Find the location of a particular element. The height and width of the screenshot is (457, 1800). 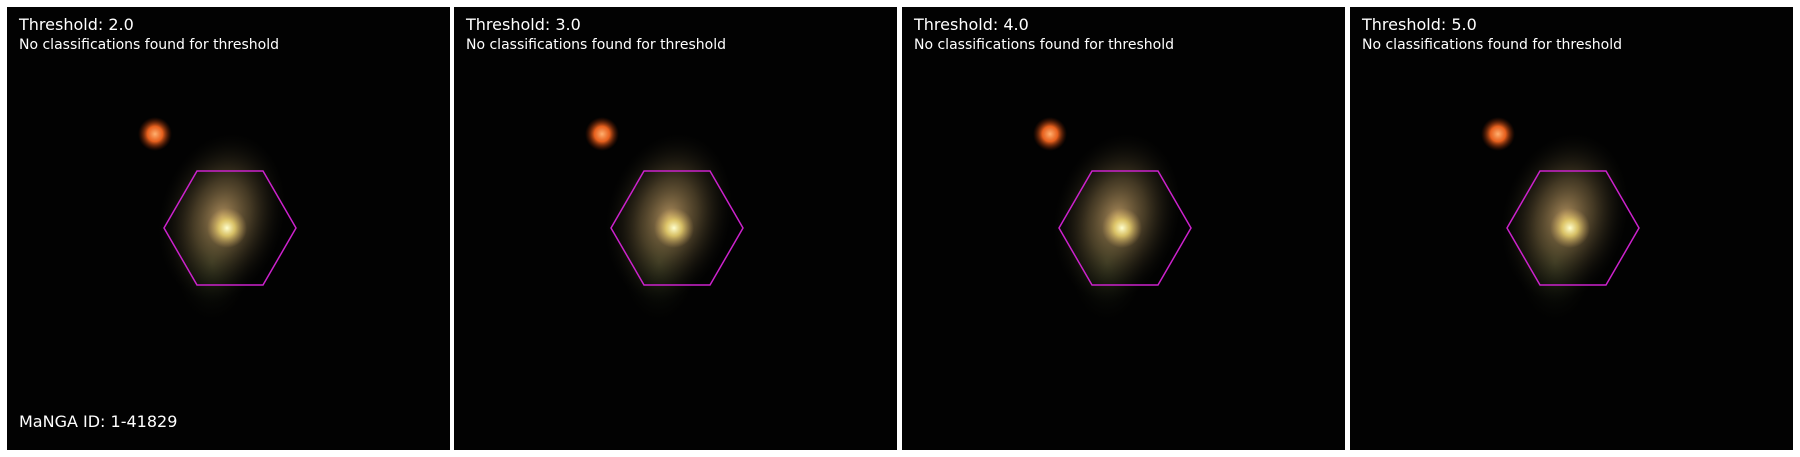

threshold-label: Threshold: 3.0 is located at coordinates (523, 24).